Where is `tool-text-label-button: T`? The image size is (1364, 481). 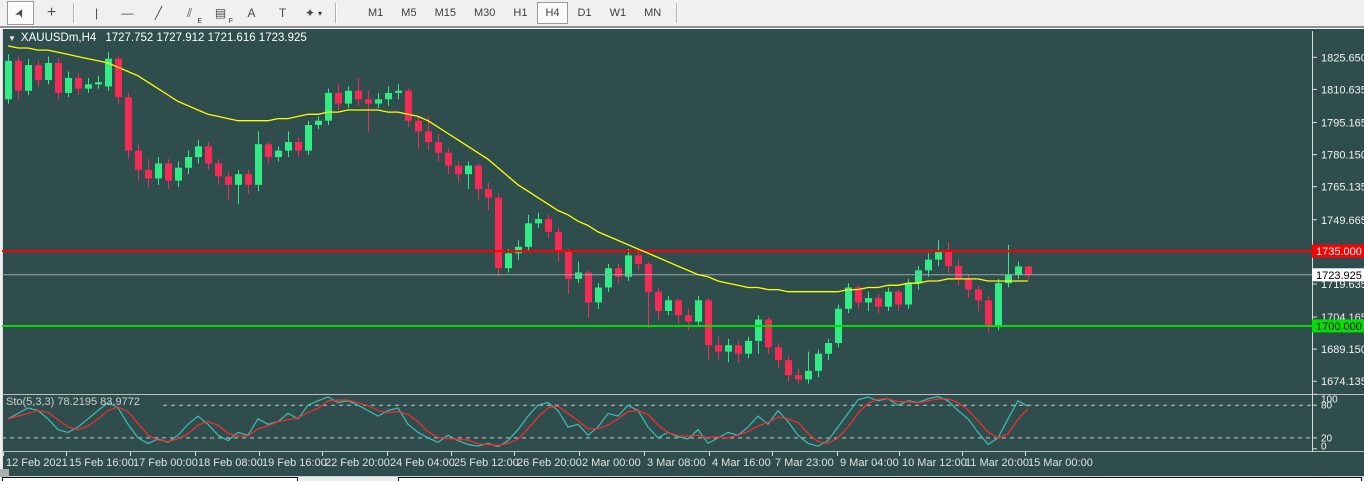
tool-text-label-button: T is located at coordinates (282, 13).